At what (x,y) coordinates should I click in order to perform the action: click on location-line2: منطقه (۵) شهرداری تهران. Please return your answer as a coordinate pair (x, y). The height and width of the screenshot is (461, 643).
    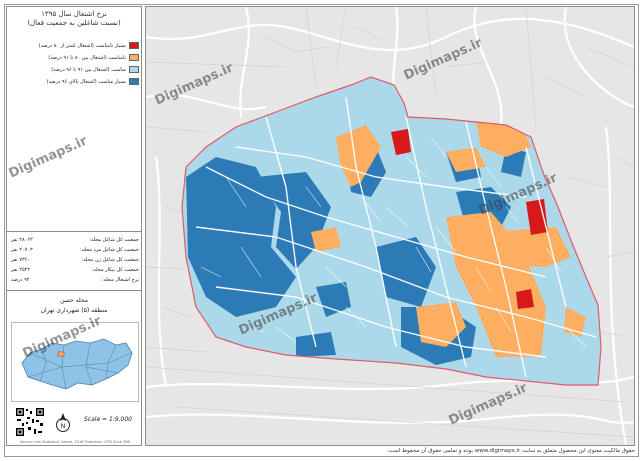
    Looking at the image, I should click on (74, 310).